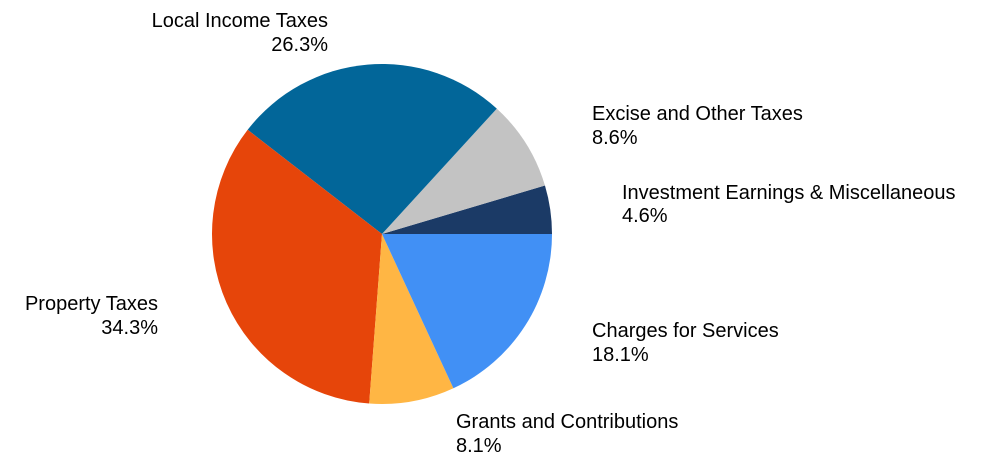 The image size is (1000, 458). Describe the element at coordinates (299, 45) in the screenshot. I see `slice-value-local-income-taxes: 26.3%` at that location.